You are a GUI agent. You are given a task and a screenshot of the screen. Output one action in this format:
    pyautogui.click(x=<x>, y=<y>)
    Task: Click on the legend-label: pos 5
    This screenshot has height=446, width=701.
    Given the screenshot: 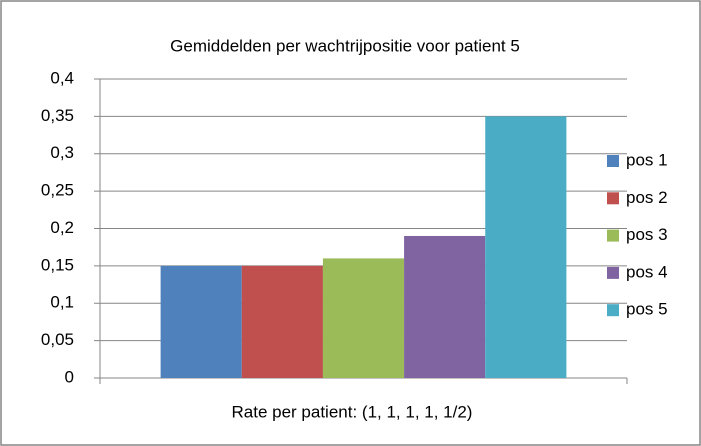 What is the action you would take?
    pyautogui.click(x=647, y=309)
    